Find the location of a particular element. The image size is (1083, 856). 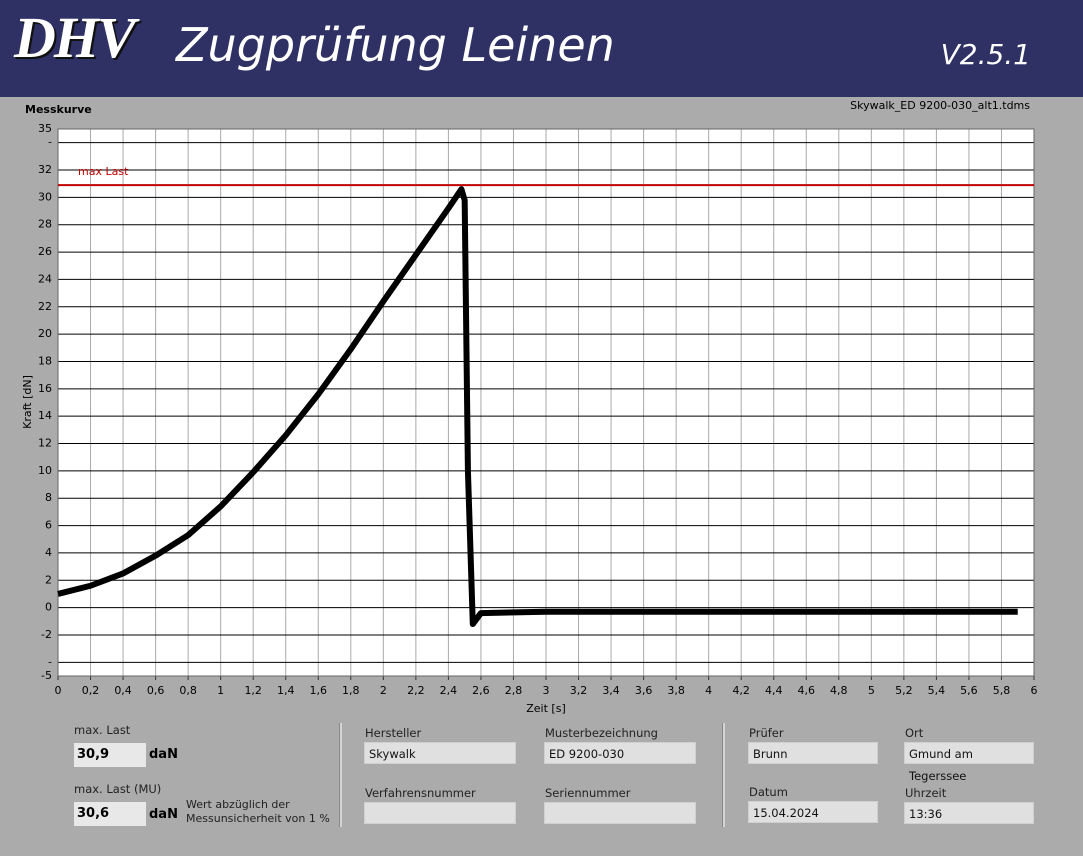

x-tick-label: 3 is located at coordinates (546, 690).